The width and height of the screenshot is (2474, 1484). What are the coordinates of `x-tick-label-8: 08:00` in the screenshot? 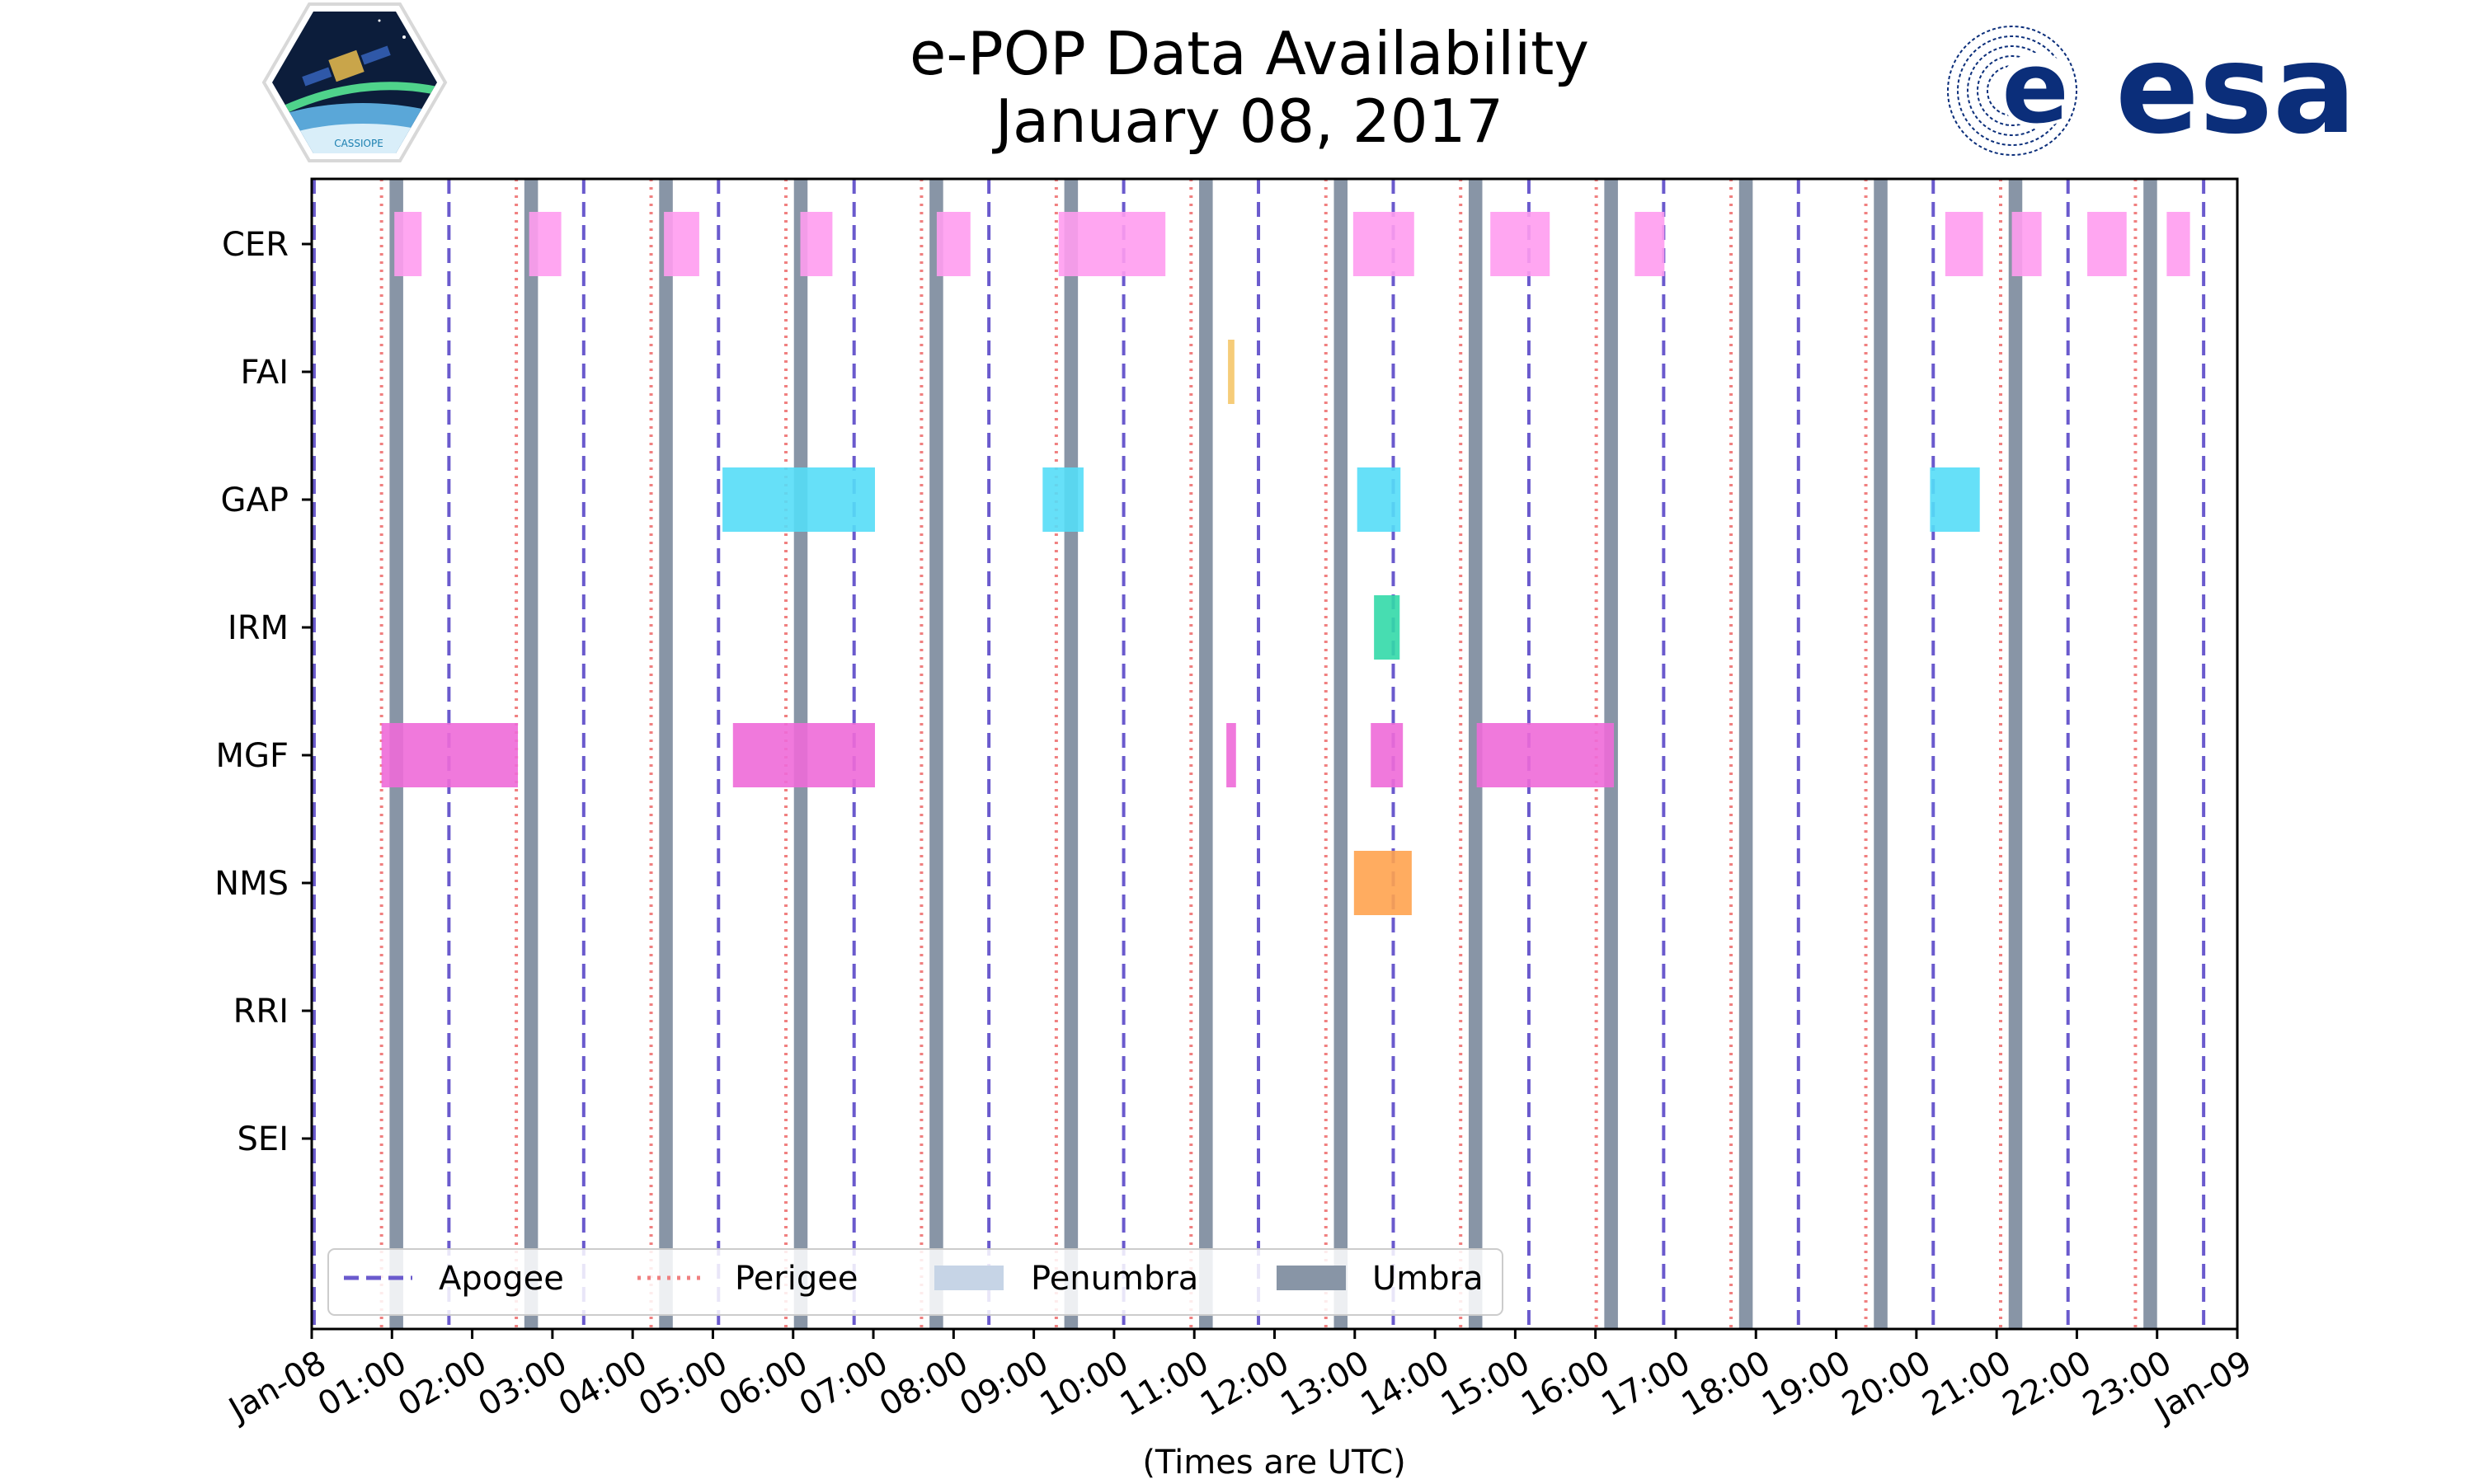 It's located at (924, 1384).